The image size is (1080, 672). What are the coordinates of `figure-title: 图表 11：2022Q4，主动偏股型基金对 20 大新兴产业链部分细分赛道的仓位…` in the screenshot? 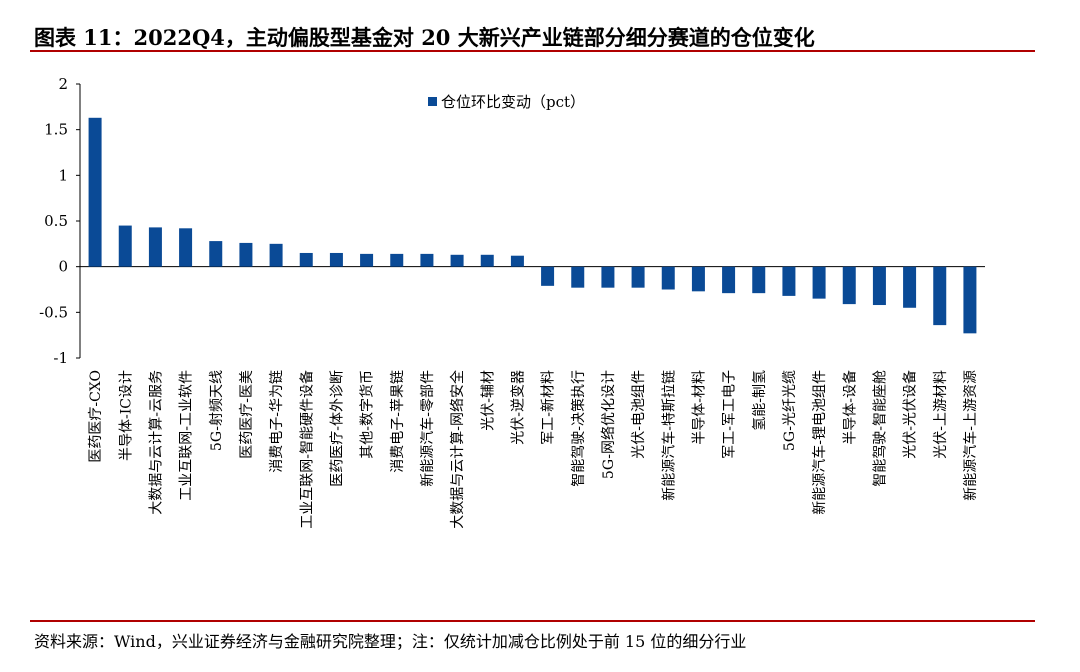 It's located at (424, 37).